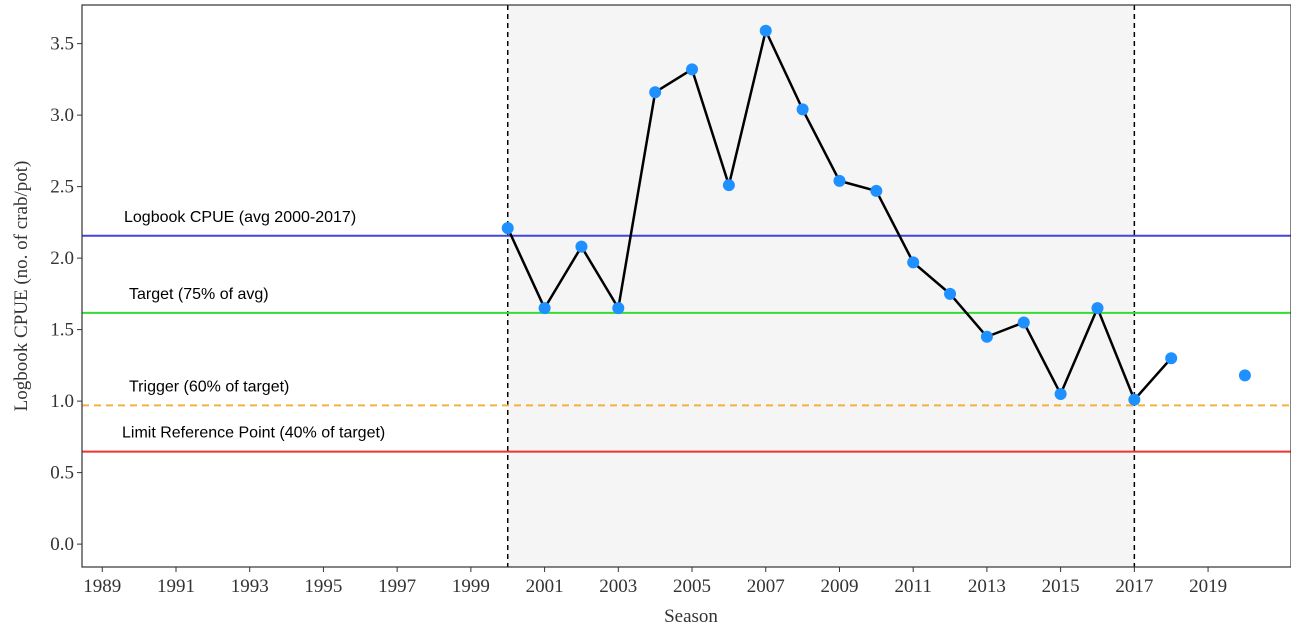 This screenshot has height=629, width=1291. I want to click on x-tick-label: 2015, so click(1061, 586).